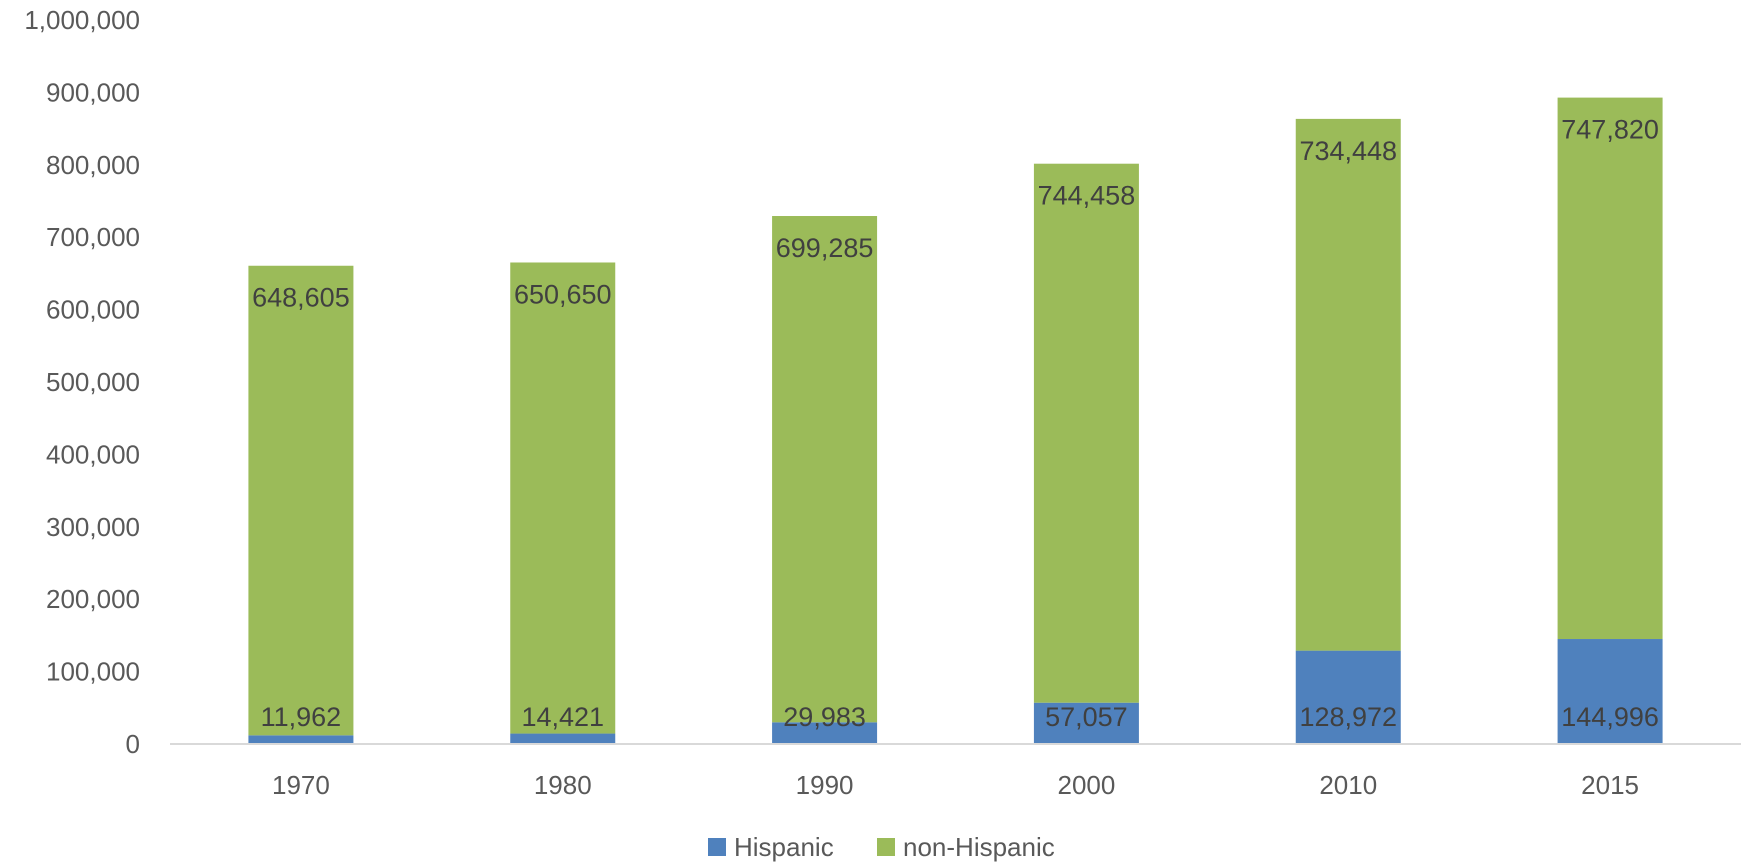  What do you see at coordinates (93, 672) in the screenshot?
I see `y-tick-label: 100,000` at bounding box center [93, 672].